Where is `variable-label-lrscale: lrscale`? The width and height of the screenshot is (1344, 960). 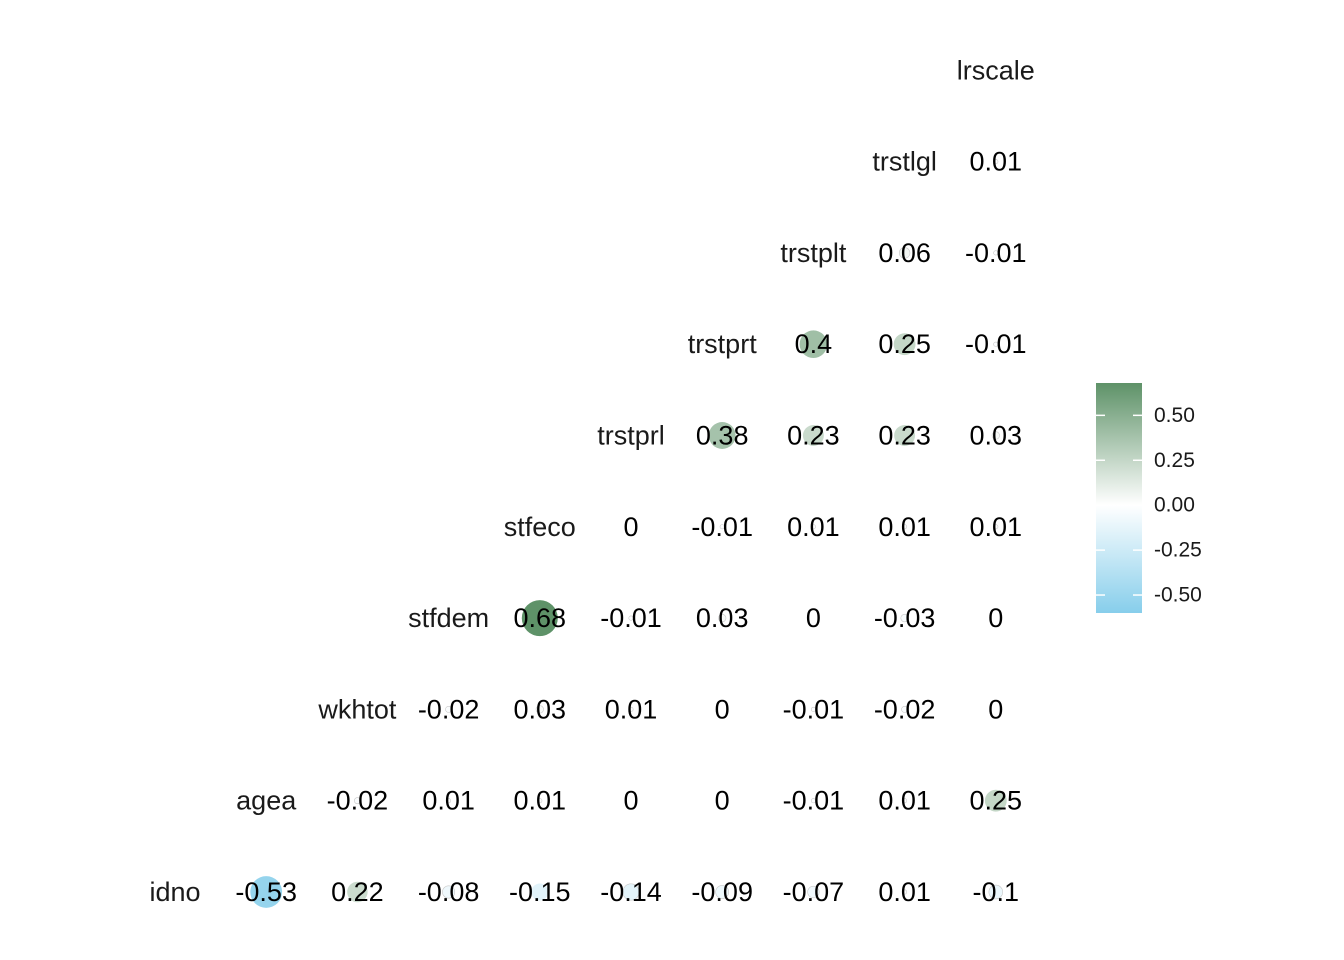 variable-label-lrscale: lrscale is located at coordinates (996, 70).